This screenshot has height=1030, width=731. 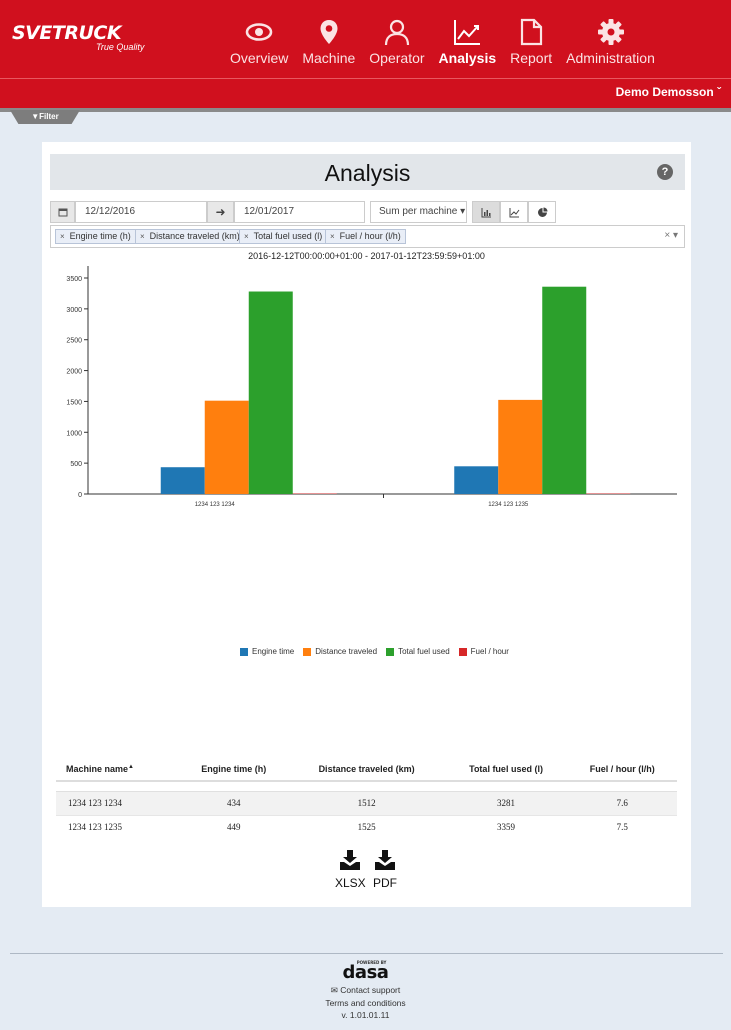 I want to click on column-header-distance-traveled: Distance traveled (km), so click(x=366, y=769).